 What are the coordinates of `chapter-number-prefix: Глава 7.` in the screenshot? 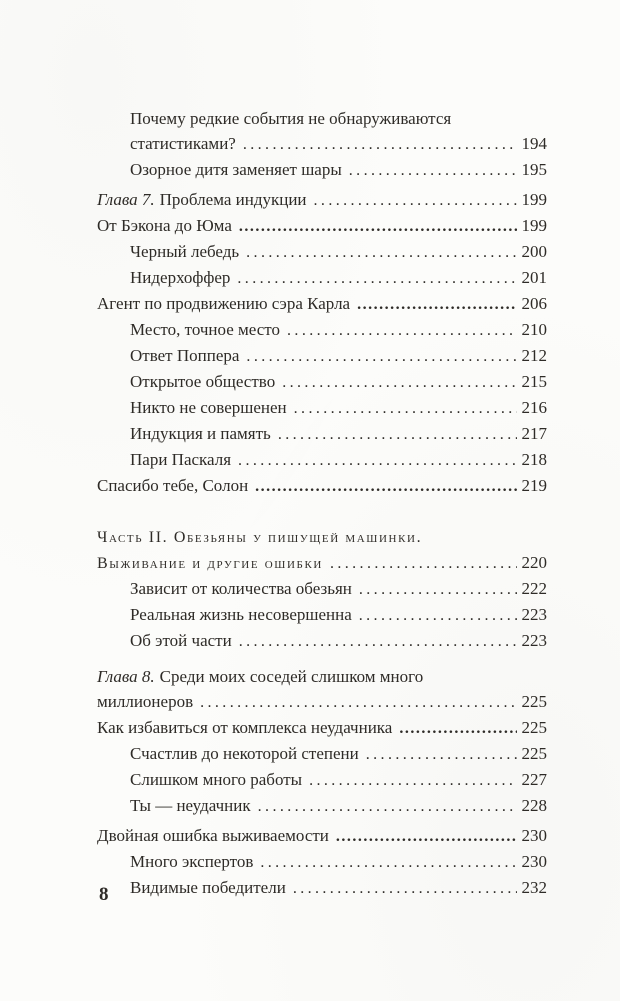 It's located at (126, 199).